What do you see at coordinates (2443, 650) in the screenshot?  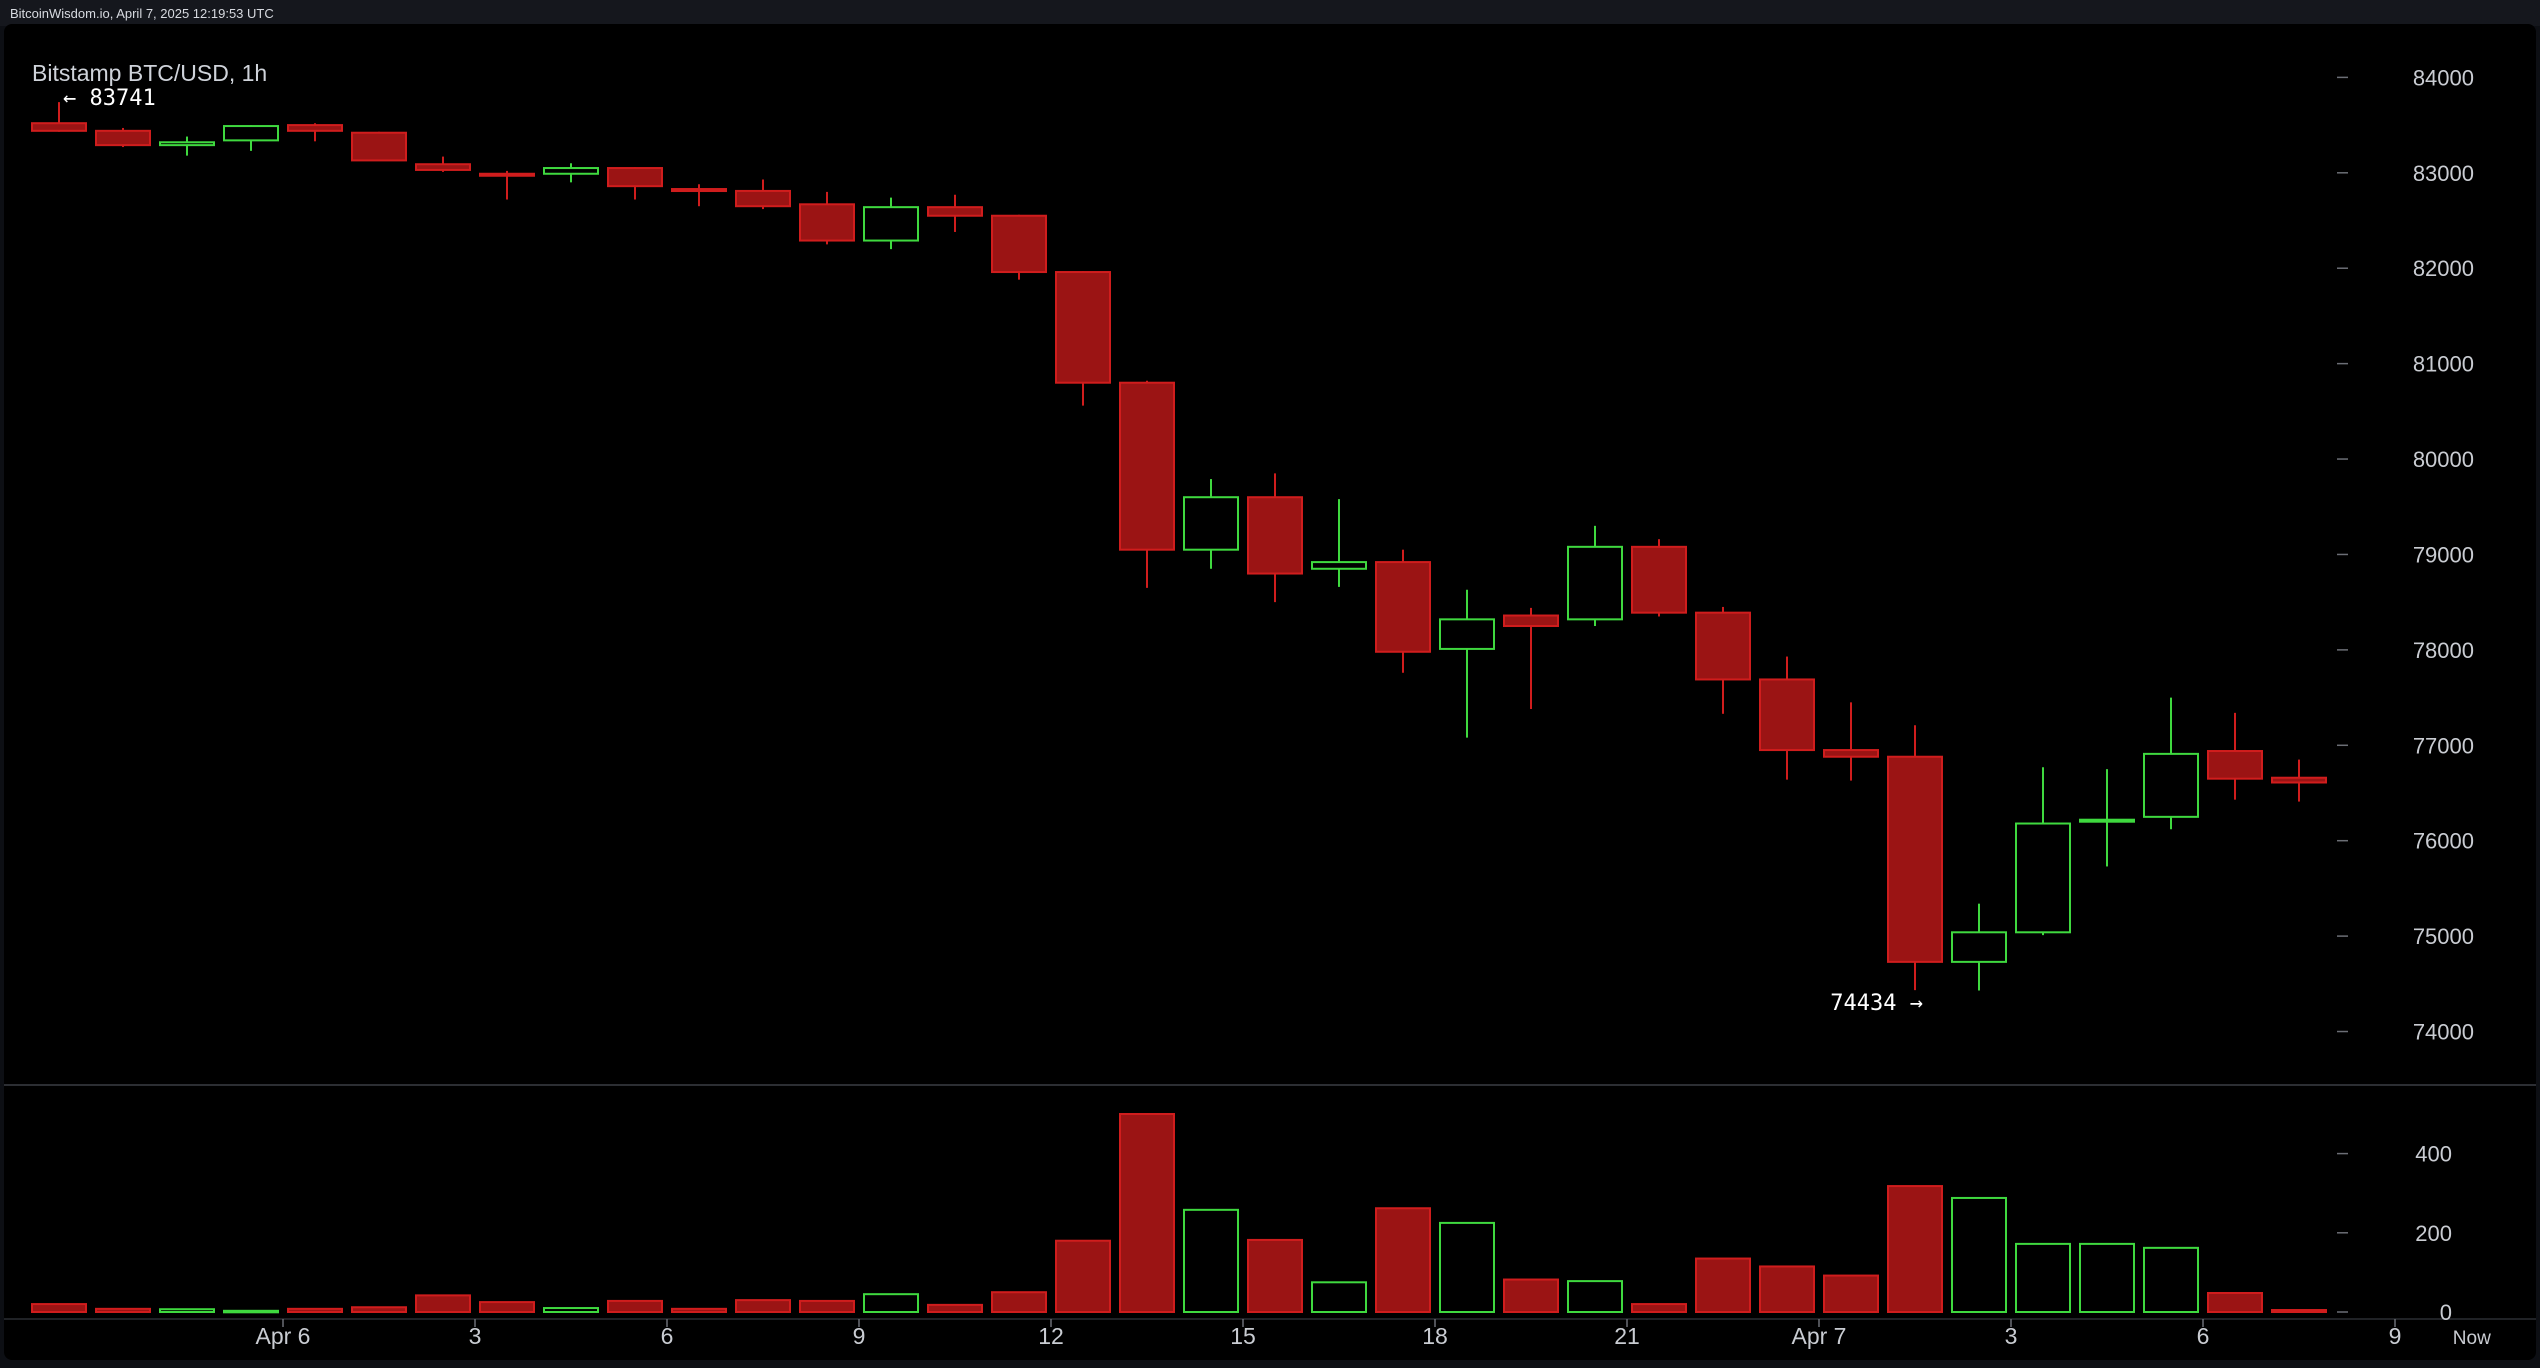 I see `price-tick-label: 78000` at bounding box center [2443, 650].